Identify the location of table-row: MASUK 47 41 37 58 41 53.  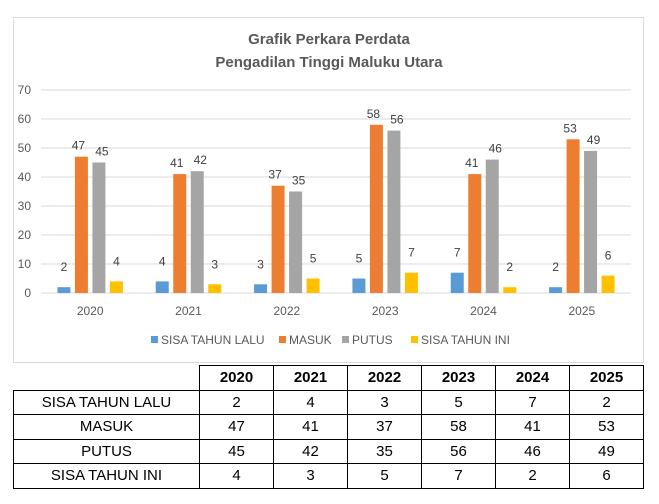
(328, 427).